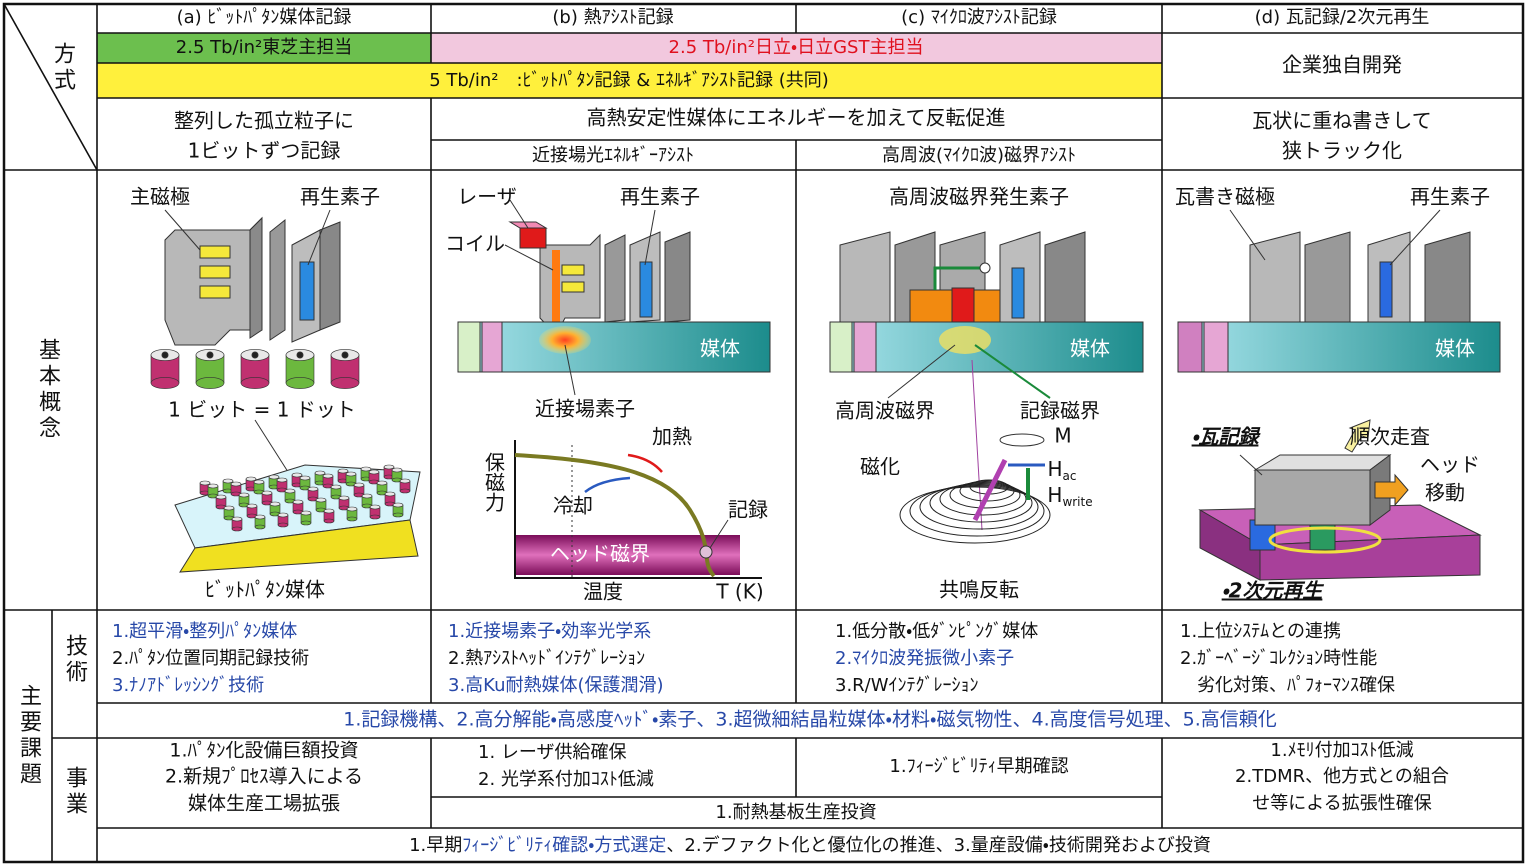 The width and height of the screenshot is (1527, 865). Describe the element at coordinates (614, 347) in the screenshot. I see `medium` at that location.